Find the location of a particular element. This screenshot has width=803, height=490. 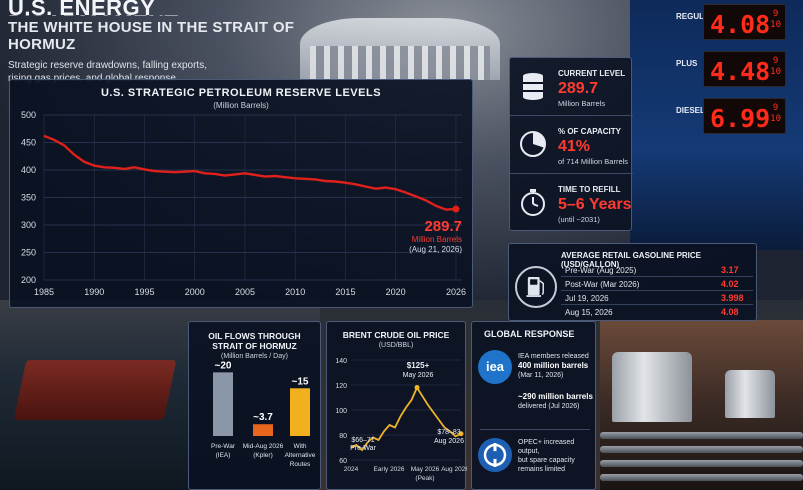

white-house-image is located at coordinates (400, 49).